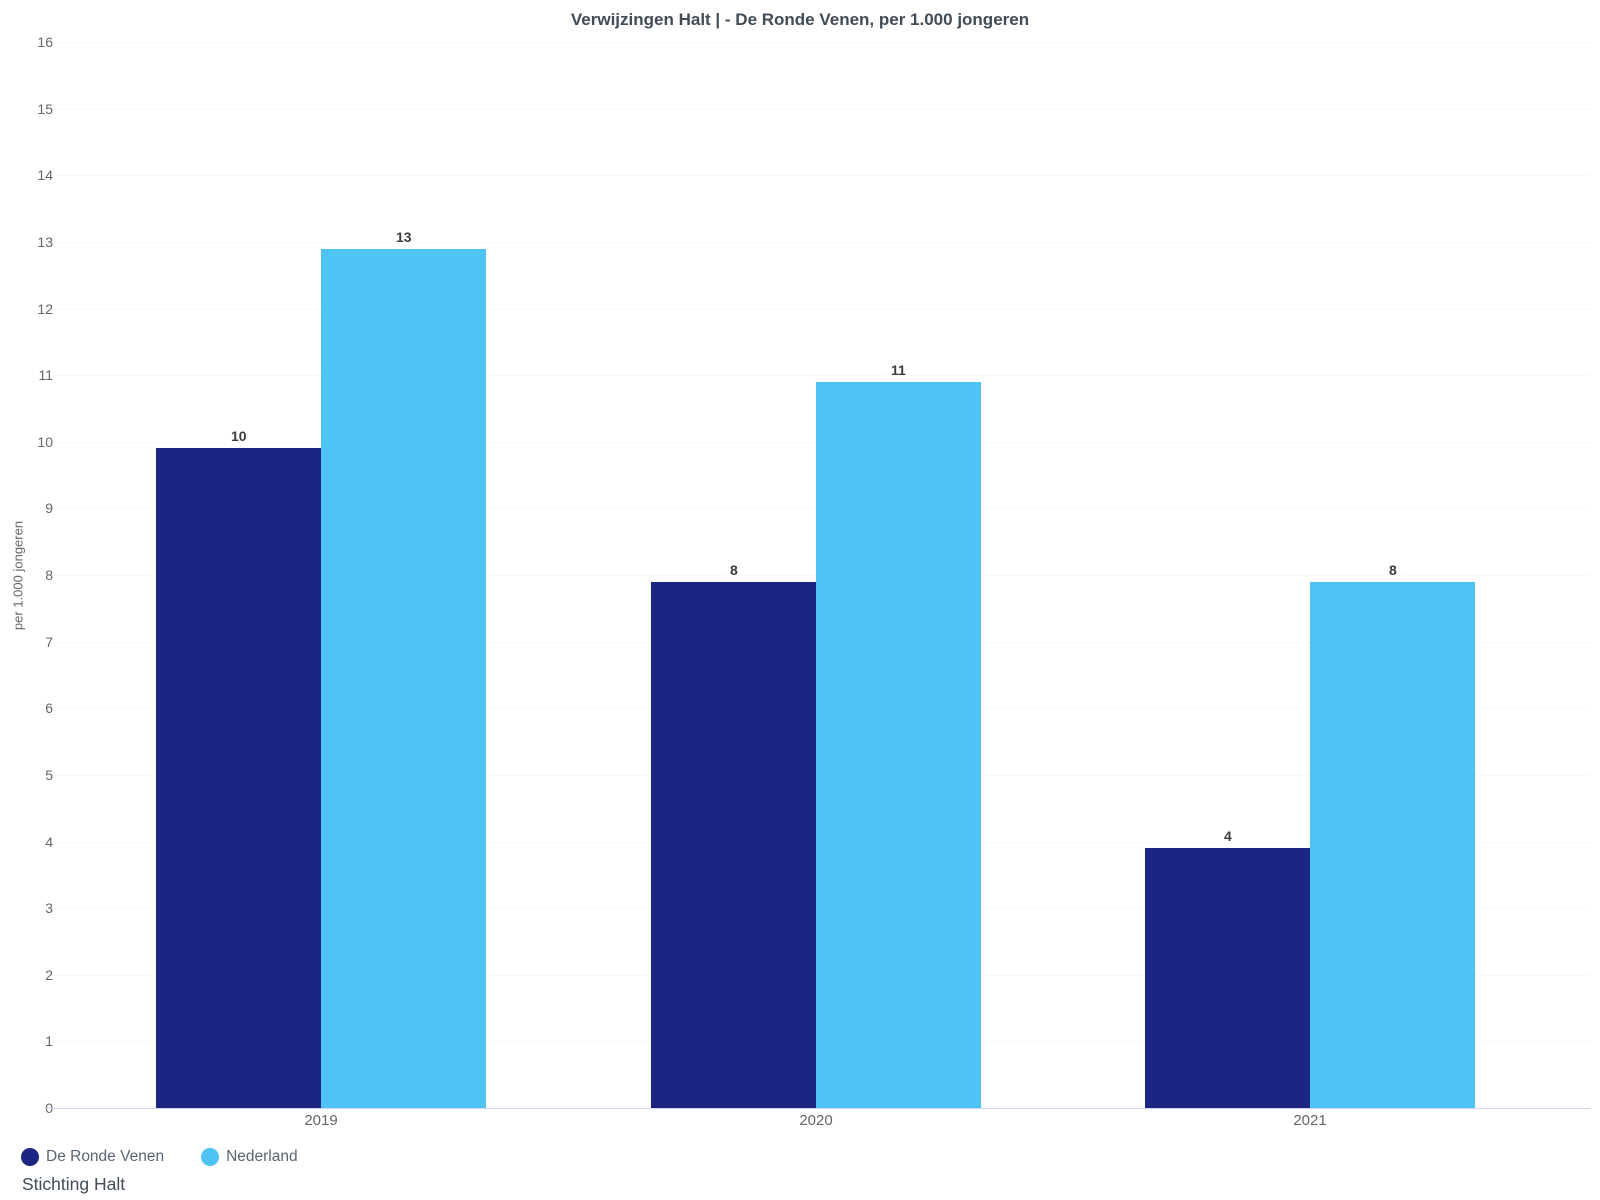 Image resolution: width=1600 pixels, height=1200 pixels. Describe the element at coordinates (898, 745) in the screenshot. I see `bar-nederland-2020` at that location.